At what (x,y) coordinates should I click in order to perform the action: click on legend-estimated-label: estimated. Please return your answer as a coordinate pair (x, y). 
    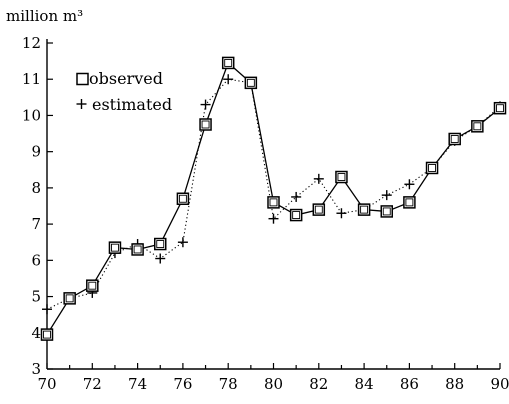
    Looking at the image, I should click on (132, 104).